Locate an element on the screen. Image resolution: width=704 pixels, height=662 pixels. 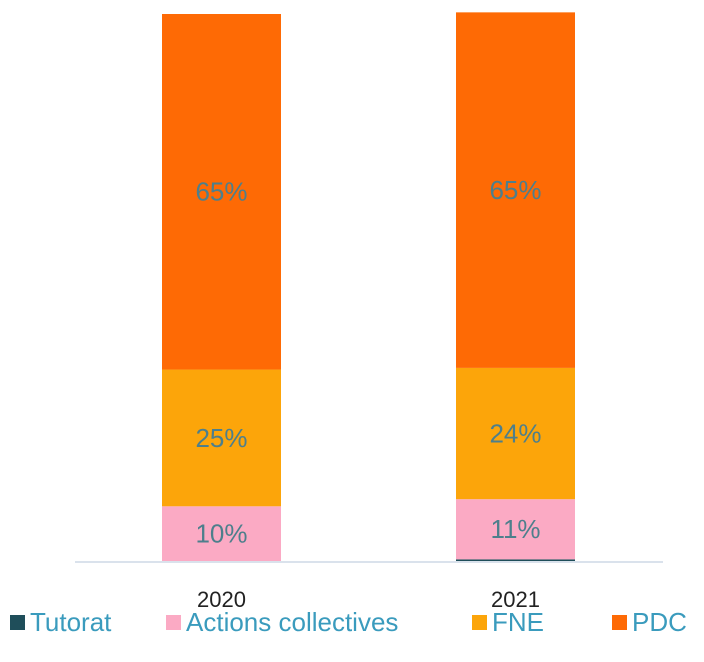
legend-label: PDC is located at coordinates (659, 622).